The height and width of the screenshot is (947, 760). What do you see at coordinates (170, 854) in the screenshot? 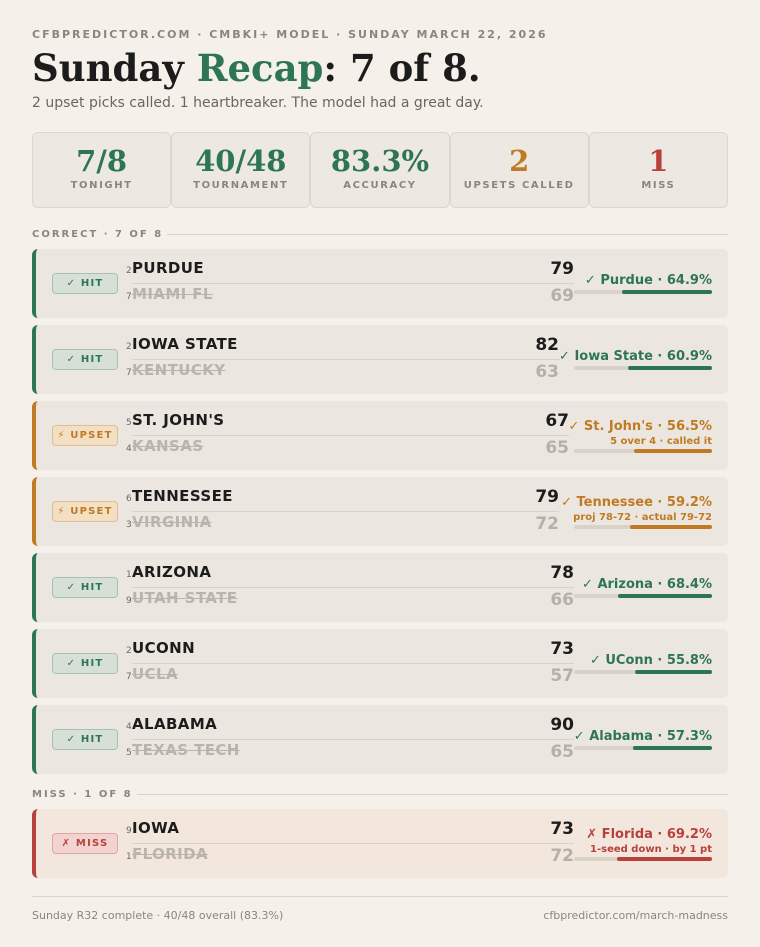
I see `loser-name: FLORIDA` at bounding box center [170, 854].